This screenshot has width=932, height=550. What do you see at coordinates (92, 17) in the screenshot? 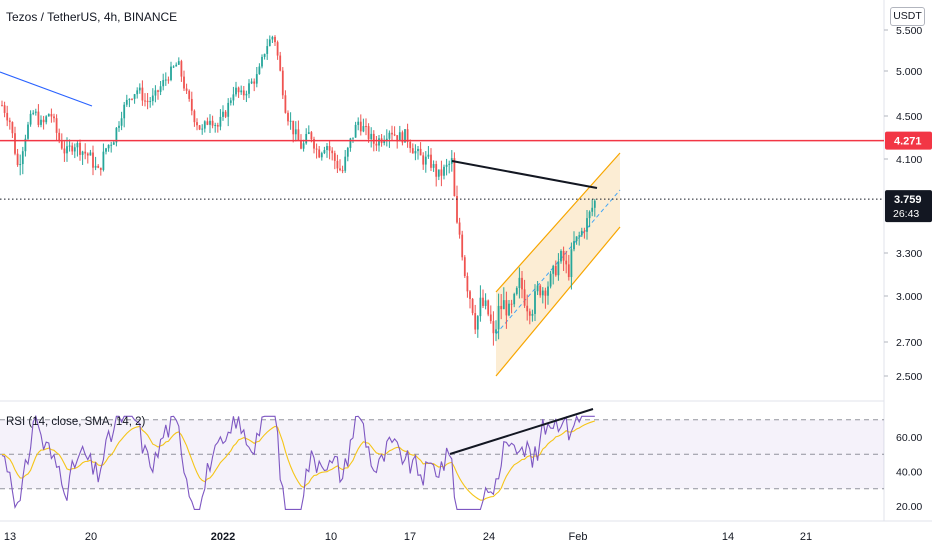
I see `chart-title: Tezos / TetherUS, 4h, BINANCE` at bounding box center [92, 17].